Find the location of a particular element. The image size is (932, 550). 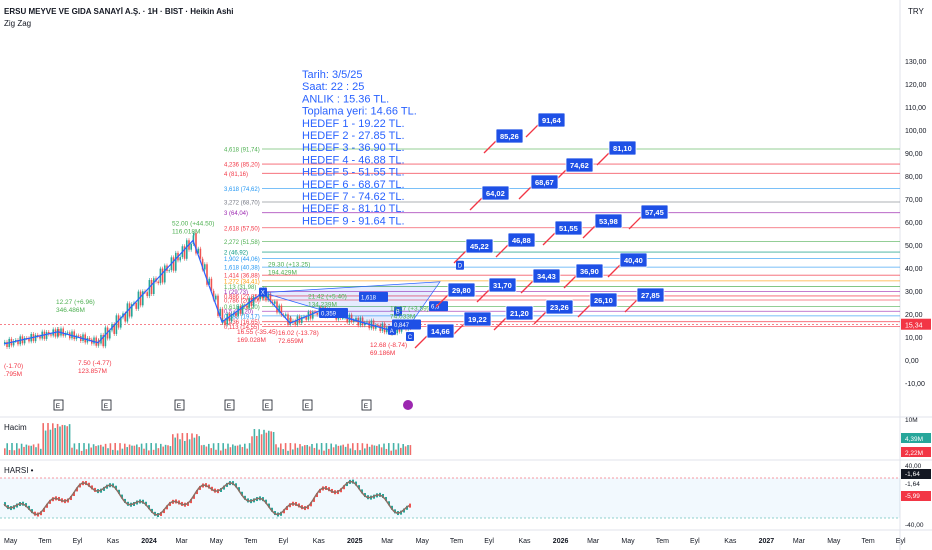

pattern-value: 6,6 is located at coordinates (435, 308).